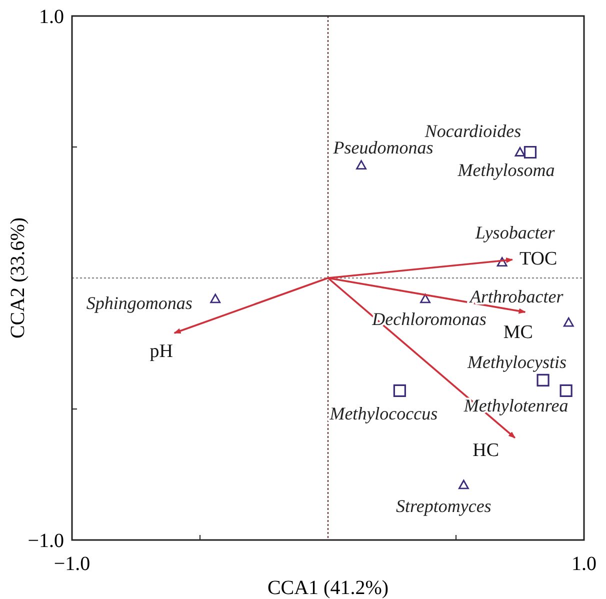 This screenshot has height=599, width=606. Describe the element at coordinates (515, 232) in the screenshot. I see `annotation: Lysobacter` at that location.